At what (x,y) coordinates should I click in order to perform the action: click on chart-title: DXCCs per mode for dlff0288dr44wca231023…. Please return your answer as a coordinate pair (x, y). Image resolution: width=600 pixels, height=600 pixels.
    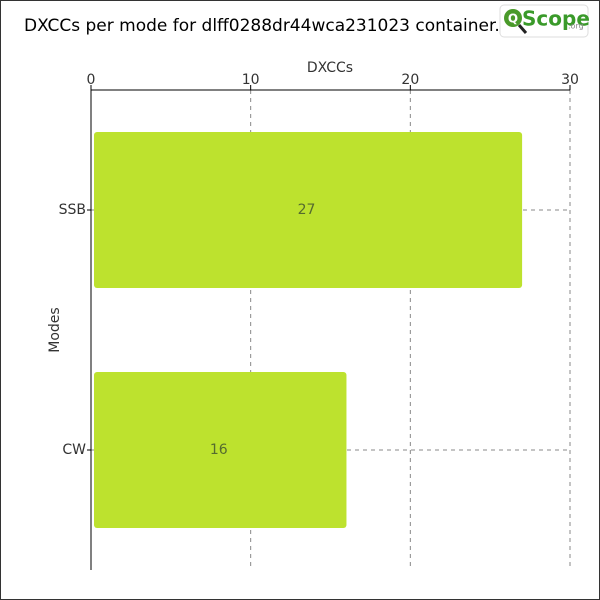
    Looking at the image, I should click on (262, 26).